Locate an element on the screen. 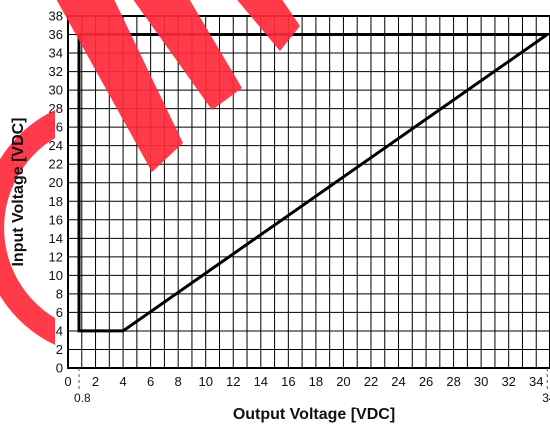 The width and height of the screenshot is (550, 427). x-tick-label: 8 is located at coordinates (178, 381).